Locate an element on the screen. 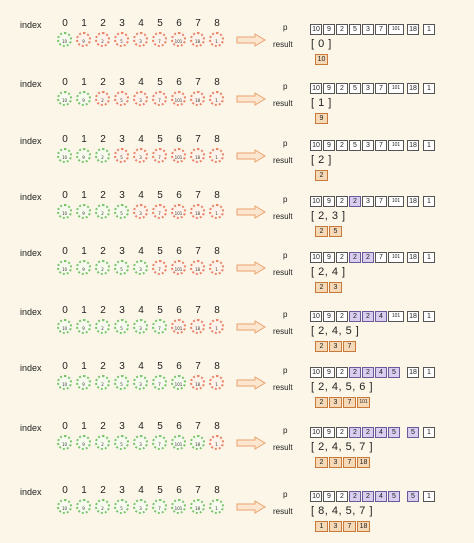 The width and height of the screenshot is (474, 543). index-number: 7 is located at coordinates (198, 139).